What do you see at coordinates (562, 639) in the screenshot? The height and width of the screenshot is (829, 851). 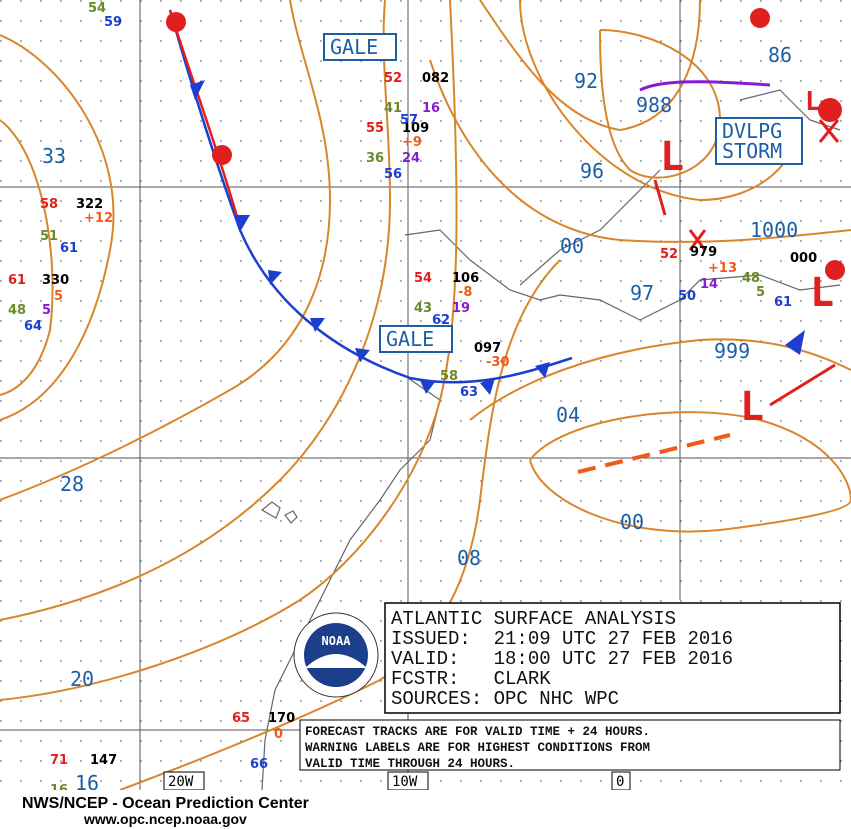 I see `title-line: ISSUED: 21:09 UTC 27 FEB 2016` at bounding box center [562, 639].